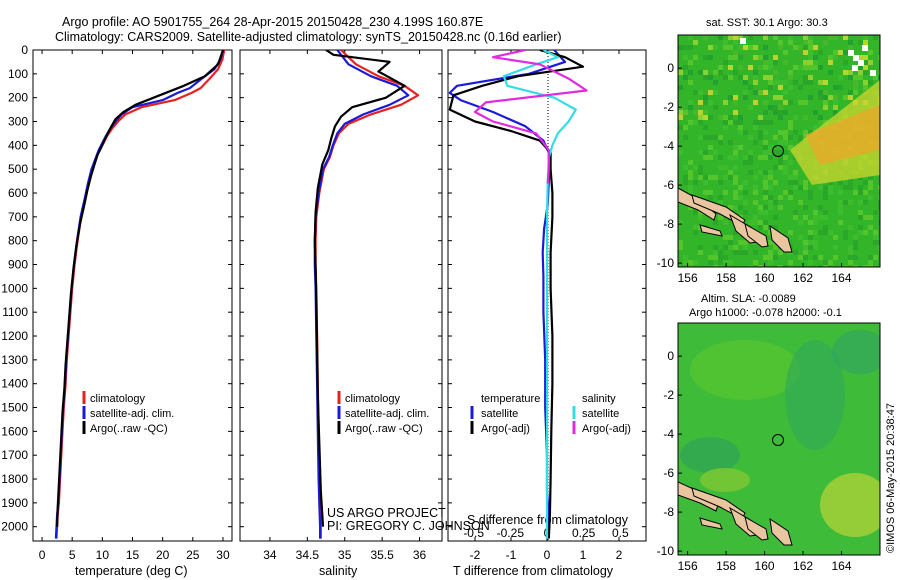 Image resolution: width=900 pixels, height=580 pixels. Describe the element at coordinates (14, 408) in the screenshot. I see `depth-tick-label: 1500` at that location.